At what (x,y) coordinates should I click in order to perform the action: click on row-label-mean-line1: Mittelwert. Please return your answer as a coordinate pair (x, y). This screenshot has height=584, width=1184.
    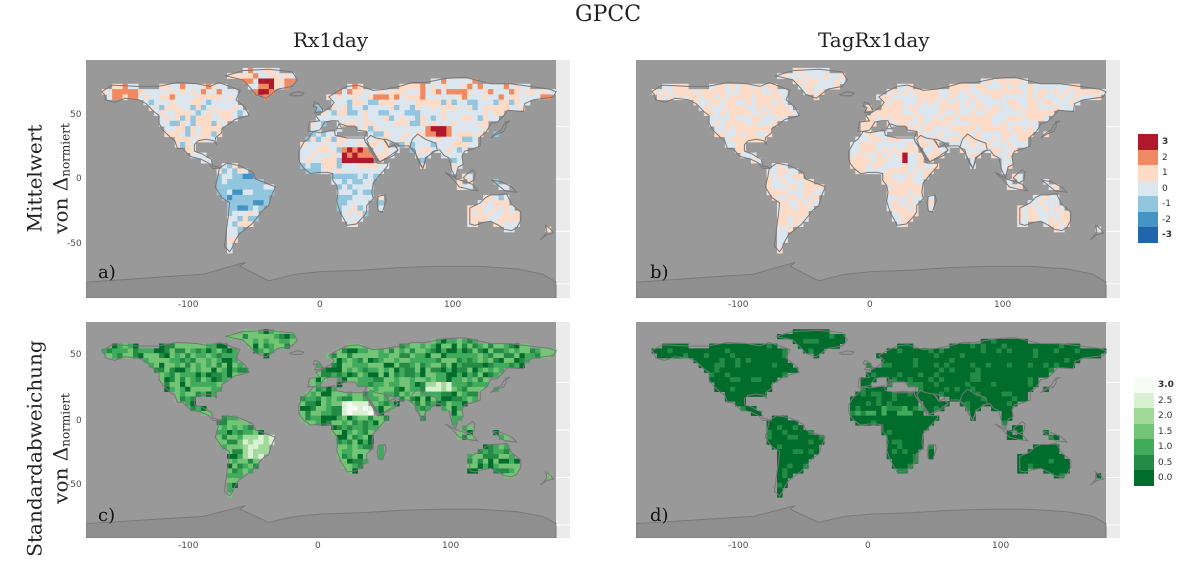
    Looking at the image, I should click on (34, 178).